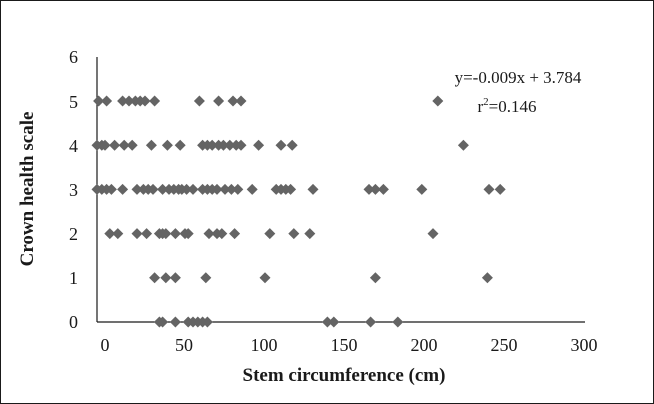 This screenshot has height=404, width=654. I want to click on r-squared-value: =0.146, so click(513, 106).